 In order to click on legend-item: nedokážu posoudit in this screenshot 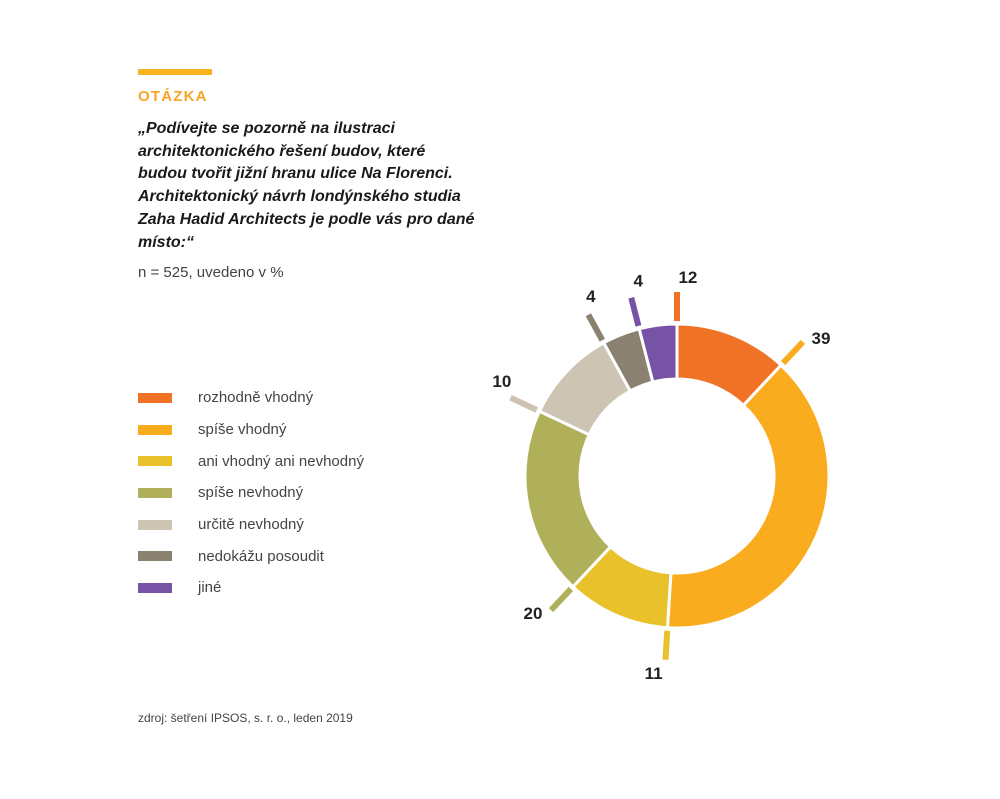, I will do `click(251, 556)`.